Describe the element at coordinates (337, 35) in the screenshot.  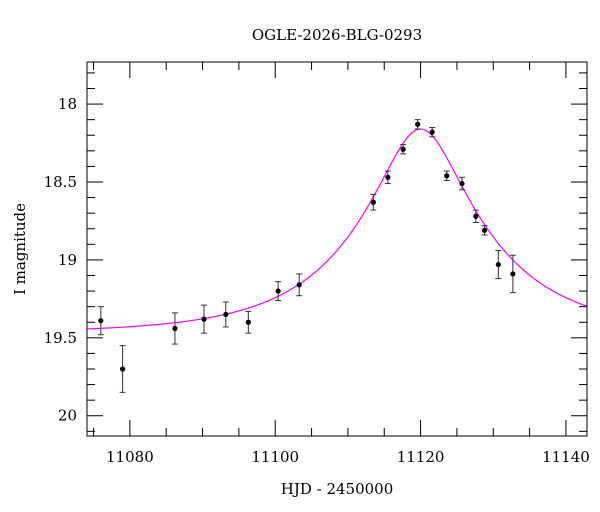
I see `chart-title: OGLE-2026-BLG-0293` at that location.